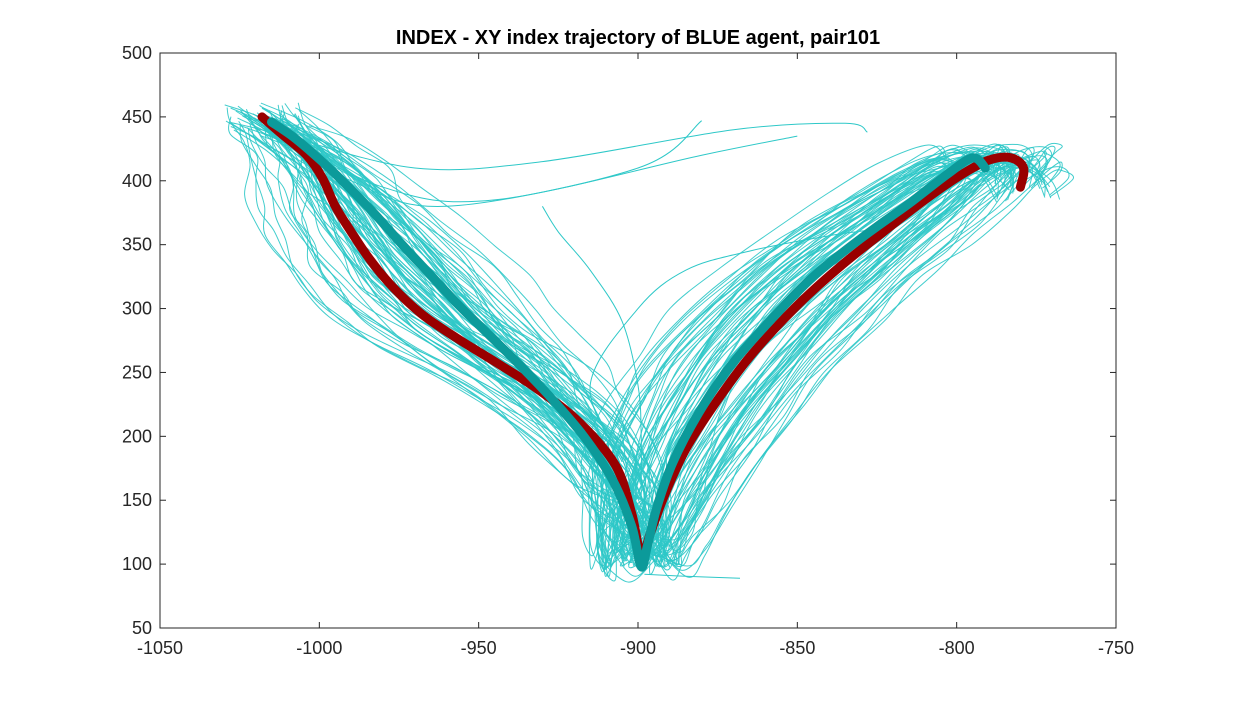  Describe the element at coordinates (319, 648) in the screenshot. I see `x-tick-label: -1000` at that location.